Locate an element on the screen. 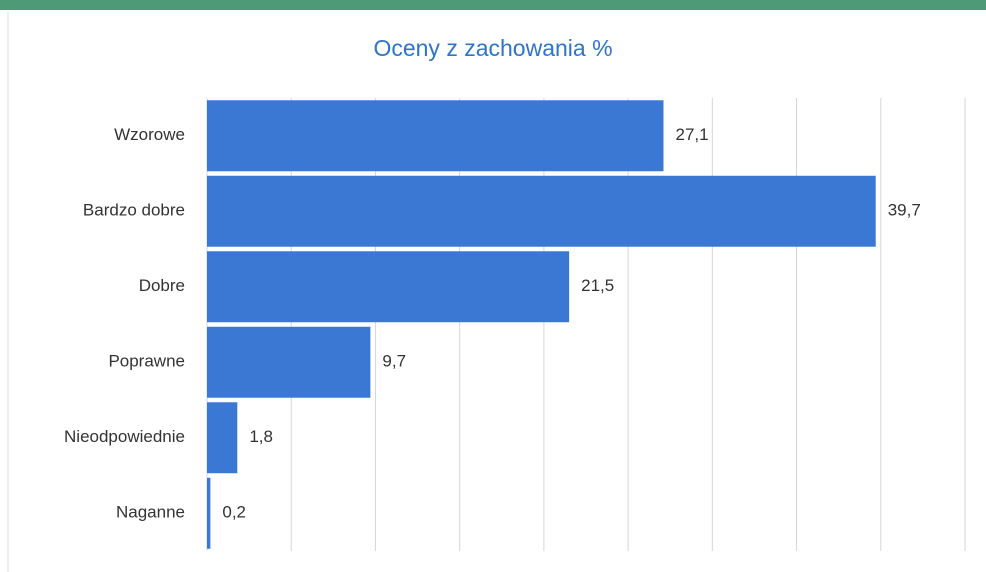 The image size is (986, 572). data-label: 9,7 is located at coordinates (394, 361).